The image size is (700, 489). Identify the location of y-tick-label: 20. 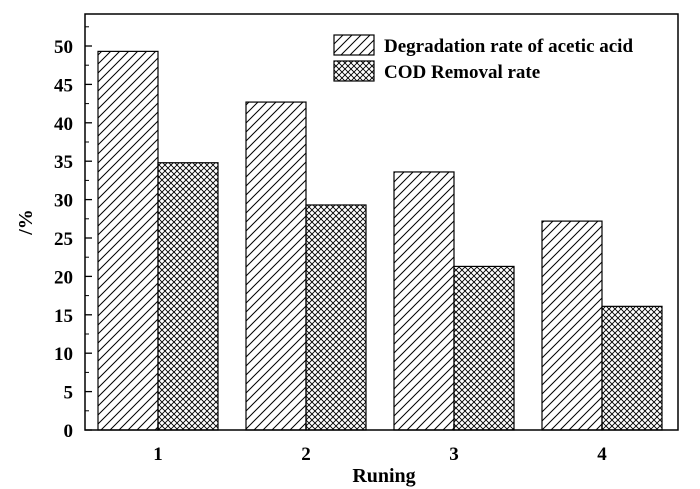
(63, 277).